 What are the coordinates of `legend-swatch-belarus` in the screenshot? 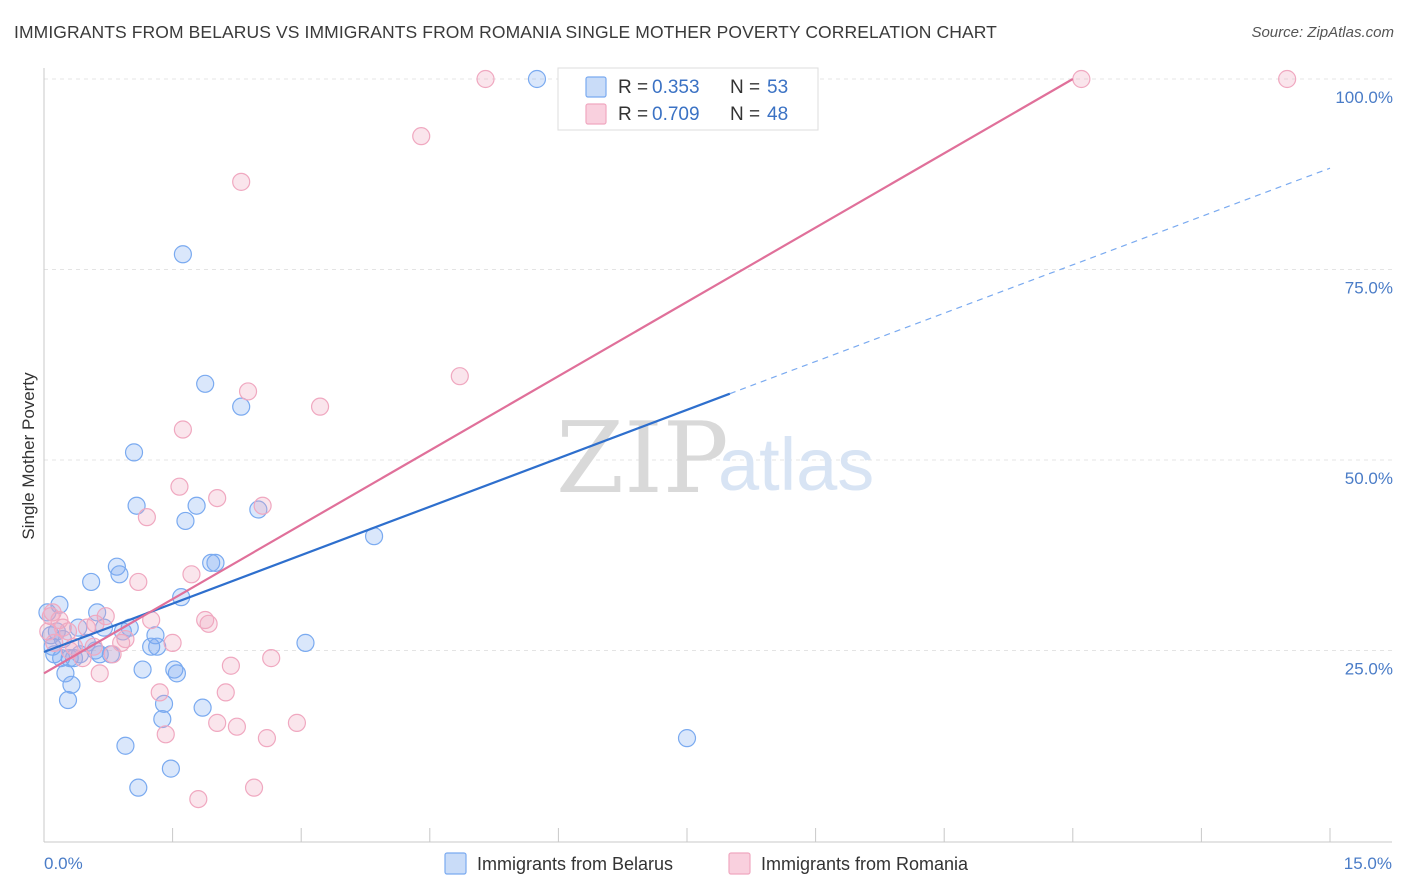 It's located at (596, 87).